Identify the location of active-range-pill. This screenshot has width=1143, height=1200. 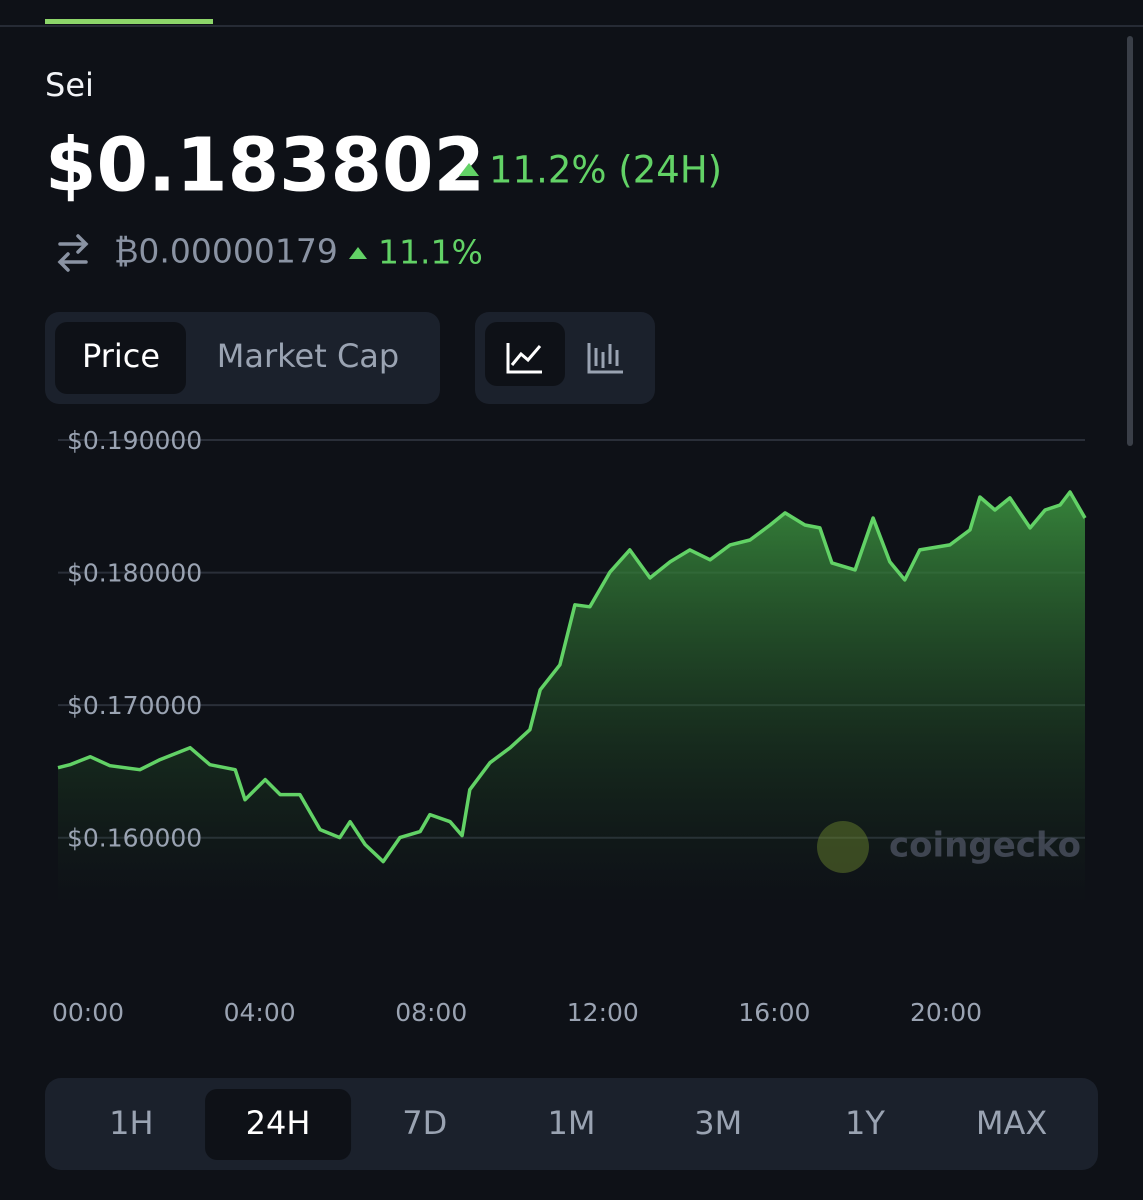
(278, 1124).